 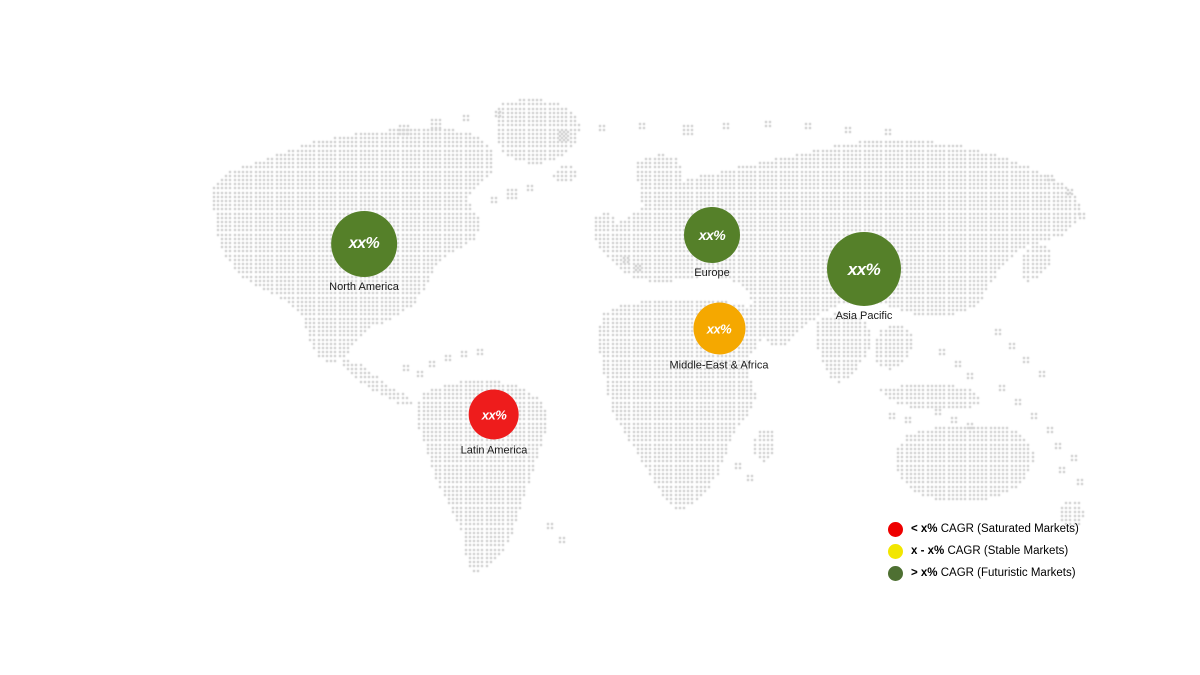 I want to click on legend-text-futuristic: > x% CAGR (Futuristic Markets), so click(x=993, y=573).